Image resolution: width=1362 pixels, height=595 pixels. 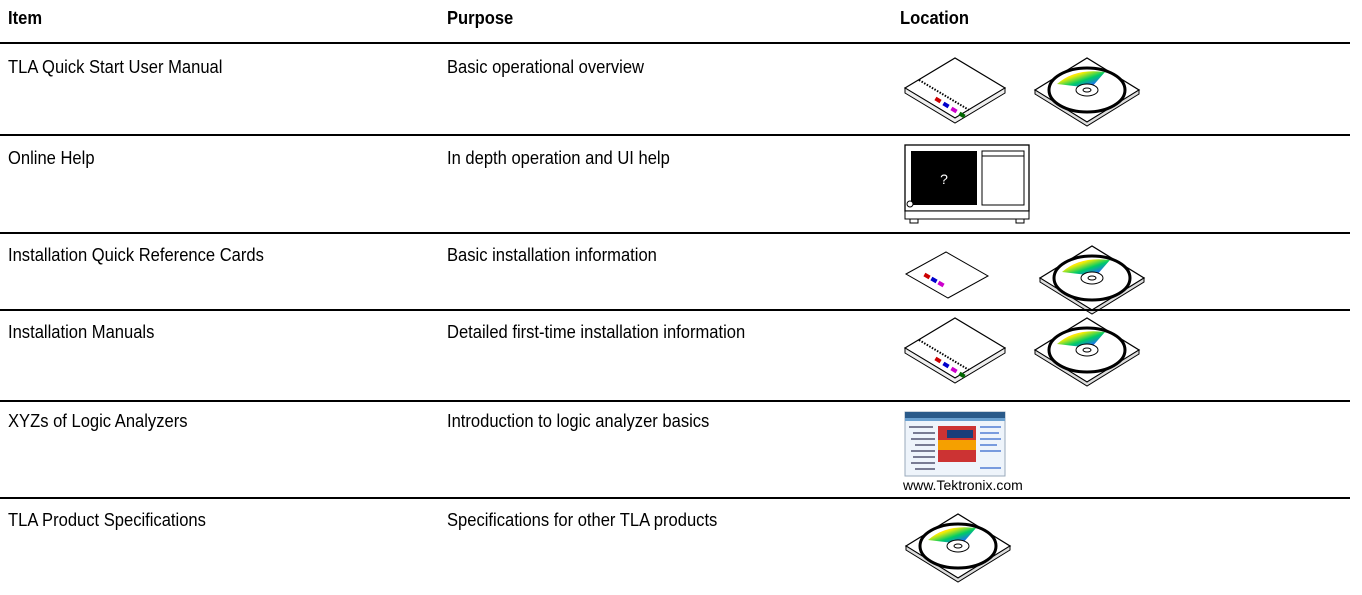 What do you see at coordinates (578, 421) in the screenshot?
I see `purpose: Introduction to logic analyzer basics` at bounding box center [578, 421].